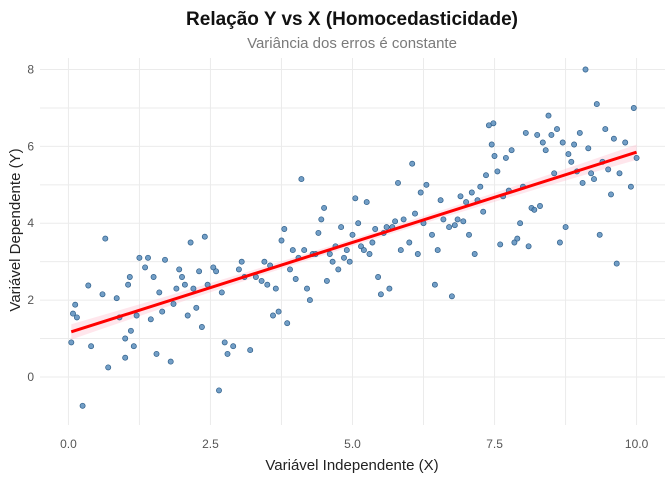  Describe the element at coordinates (210, 444) in the screenshot. I see `x-tick-label: 2.5` at that location.